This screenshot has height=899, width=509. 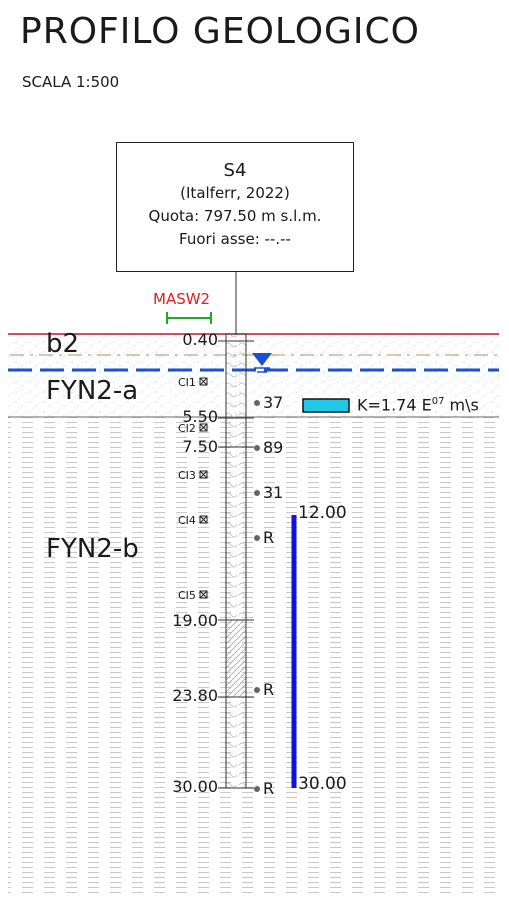 What do you see at coordinates (257, 596) in the screenshot?
I see `spt-markers` at bounding box center [257, 596].